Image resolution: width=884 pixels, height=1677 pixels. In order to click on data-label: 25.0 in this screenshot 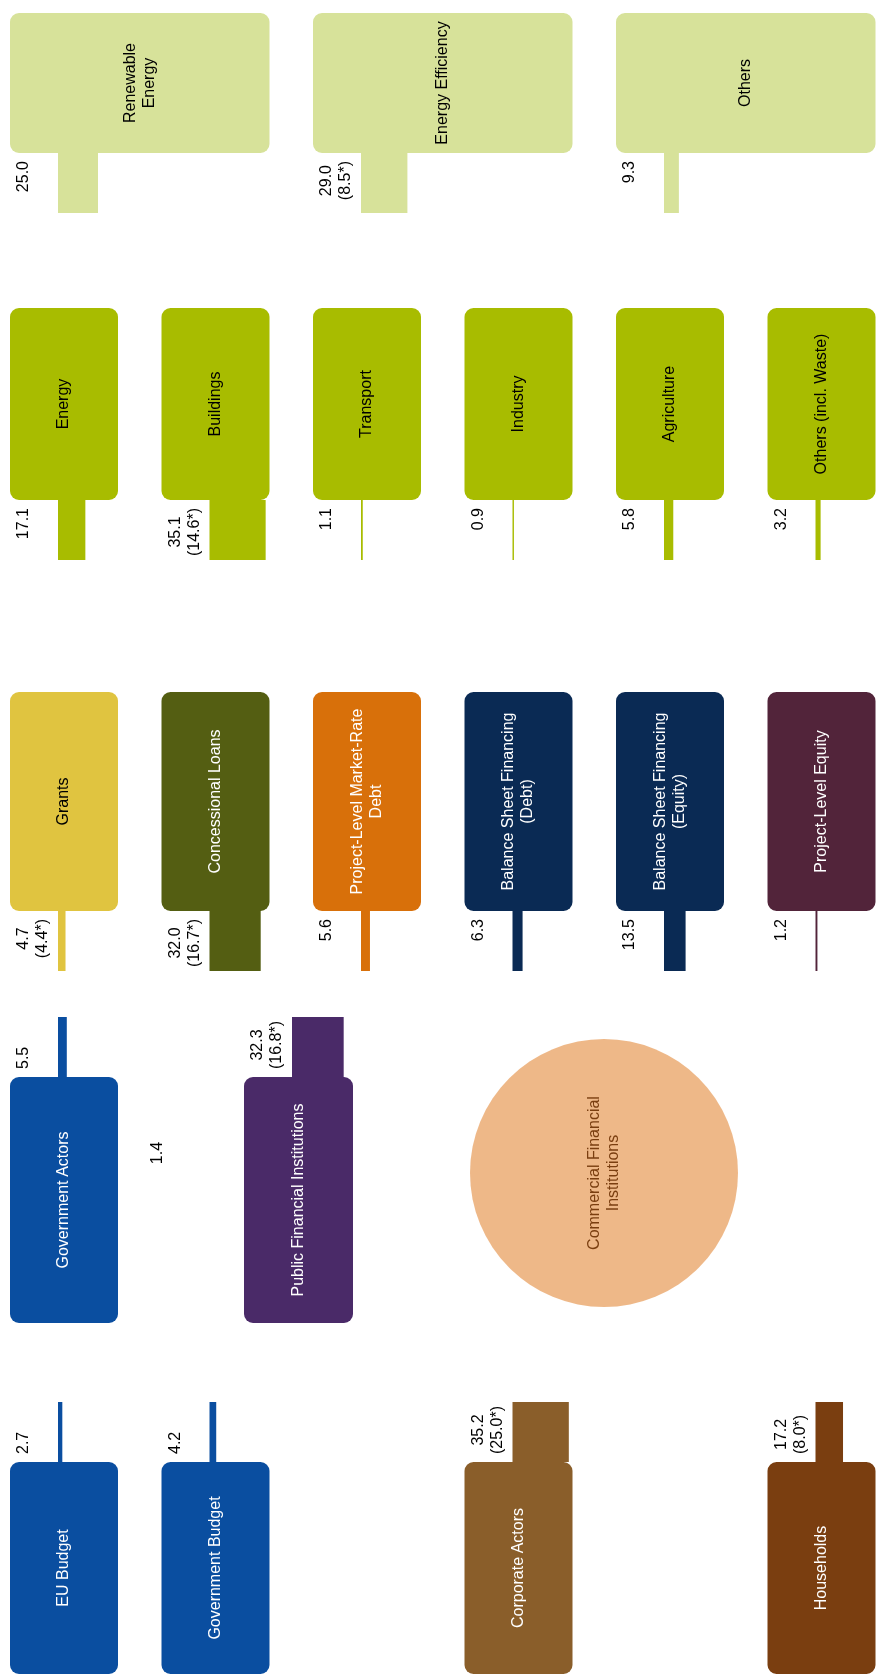, I will do `click(23, 176)`.